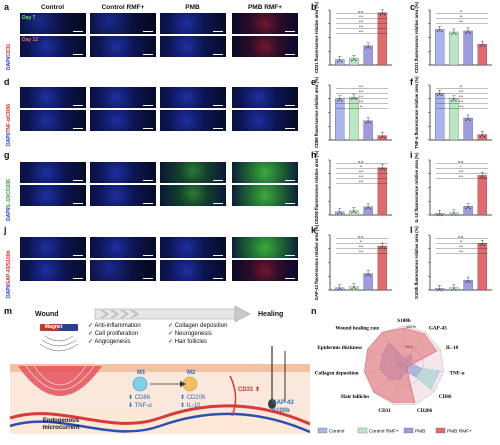 The height and width of the screenshot is (445, 500). Describe the element at coordinates (384, 432) in the screenshot. I see `legend-label: Control RMF+` at that location.